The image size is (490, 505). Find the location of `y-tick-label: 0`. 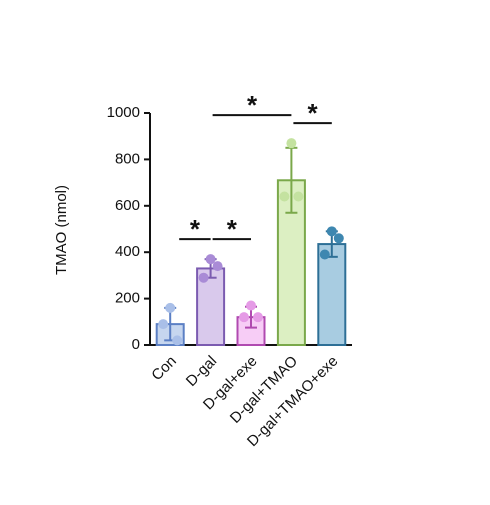

y-tick-label: 0 is located at coordinates (136, 344).